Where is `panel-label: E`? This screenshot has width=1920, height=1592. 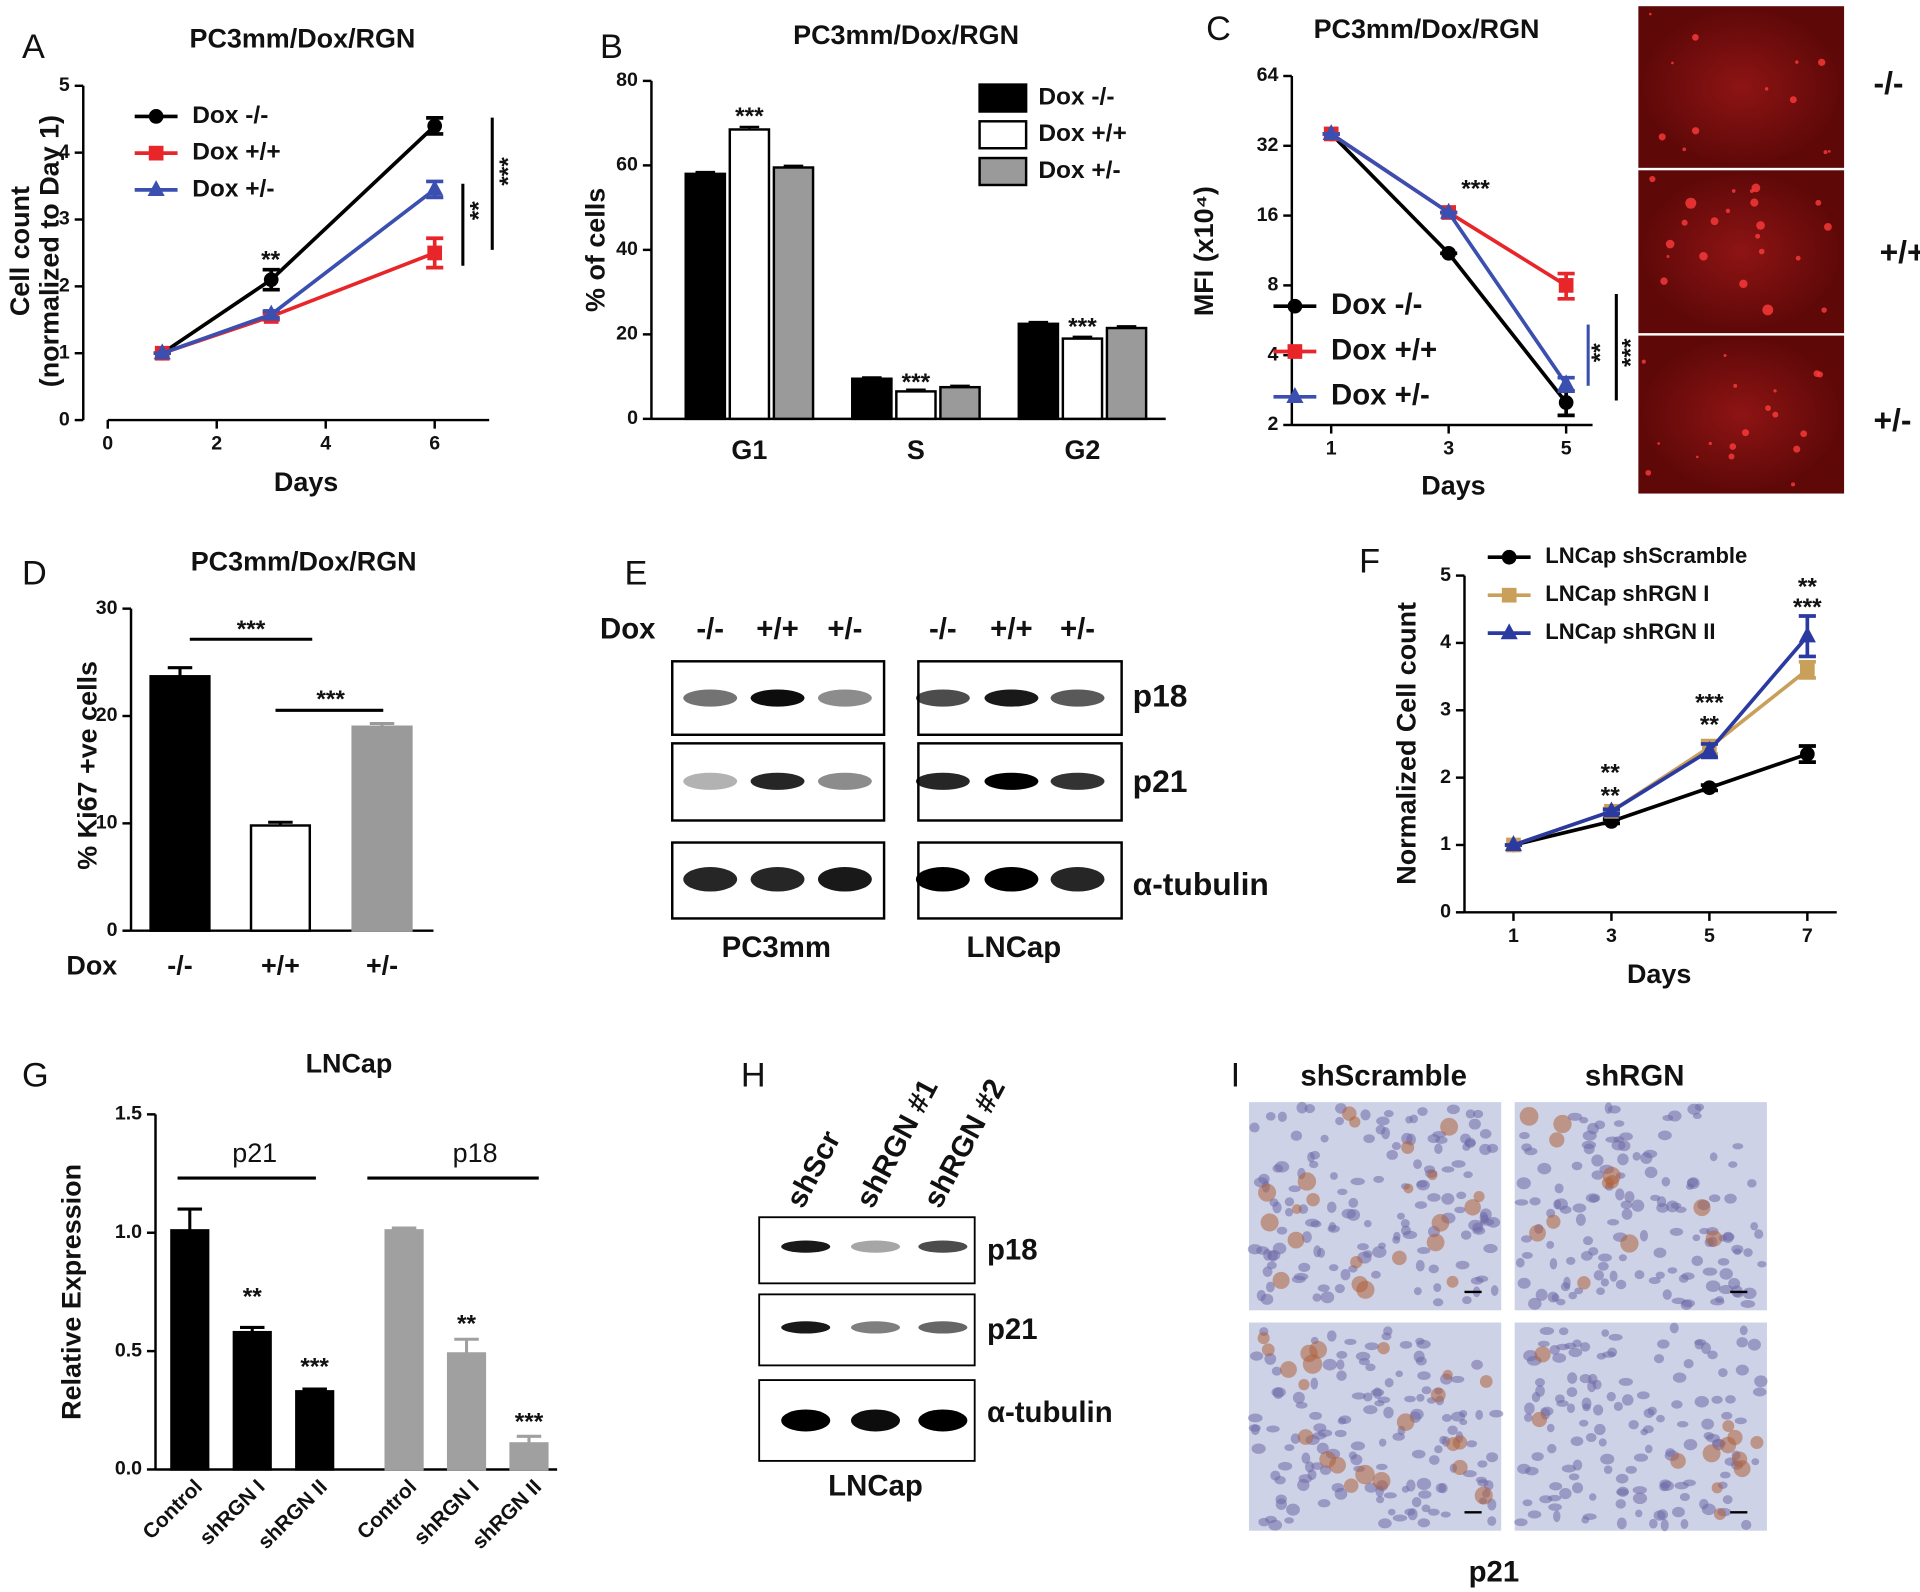 panel-label: E is located at coordinates (635, 574).